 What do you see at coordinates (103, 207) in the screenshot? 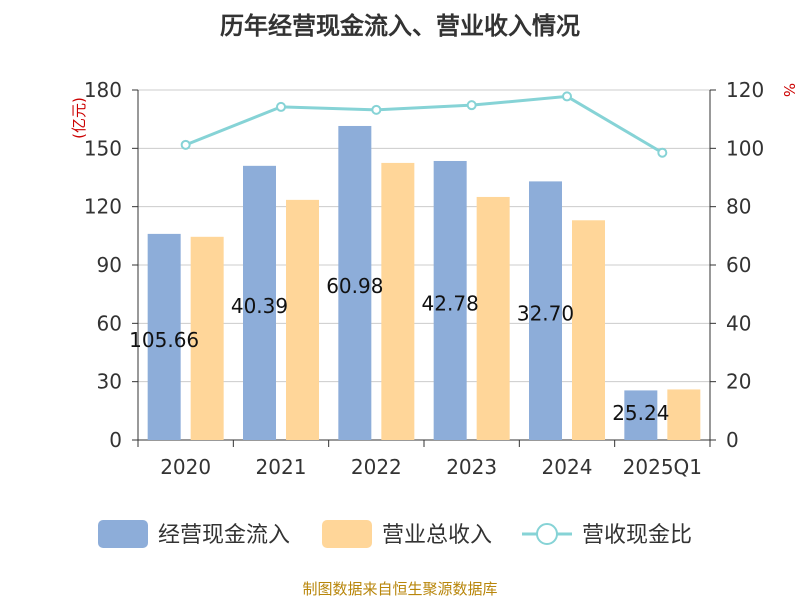
I see `left-tick-label: 120` at bounding box center [103, 207].